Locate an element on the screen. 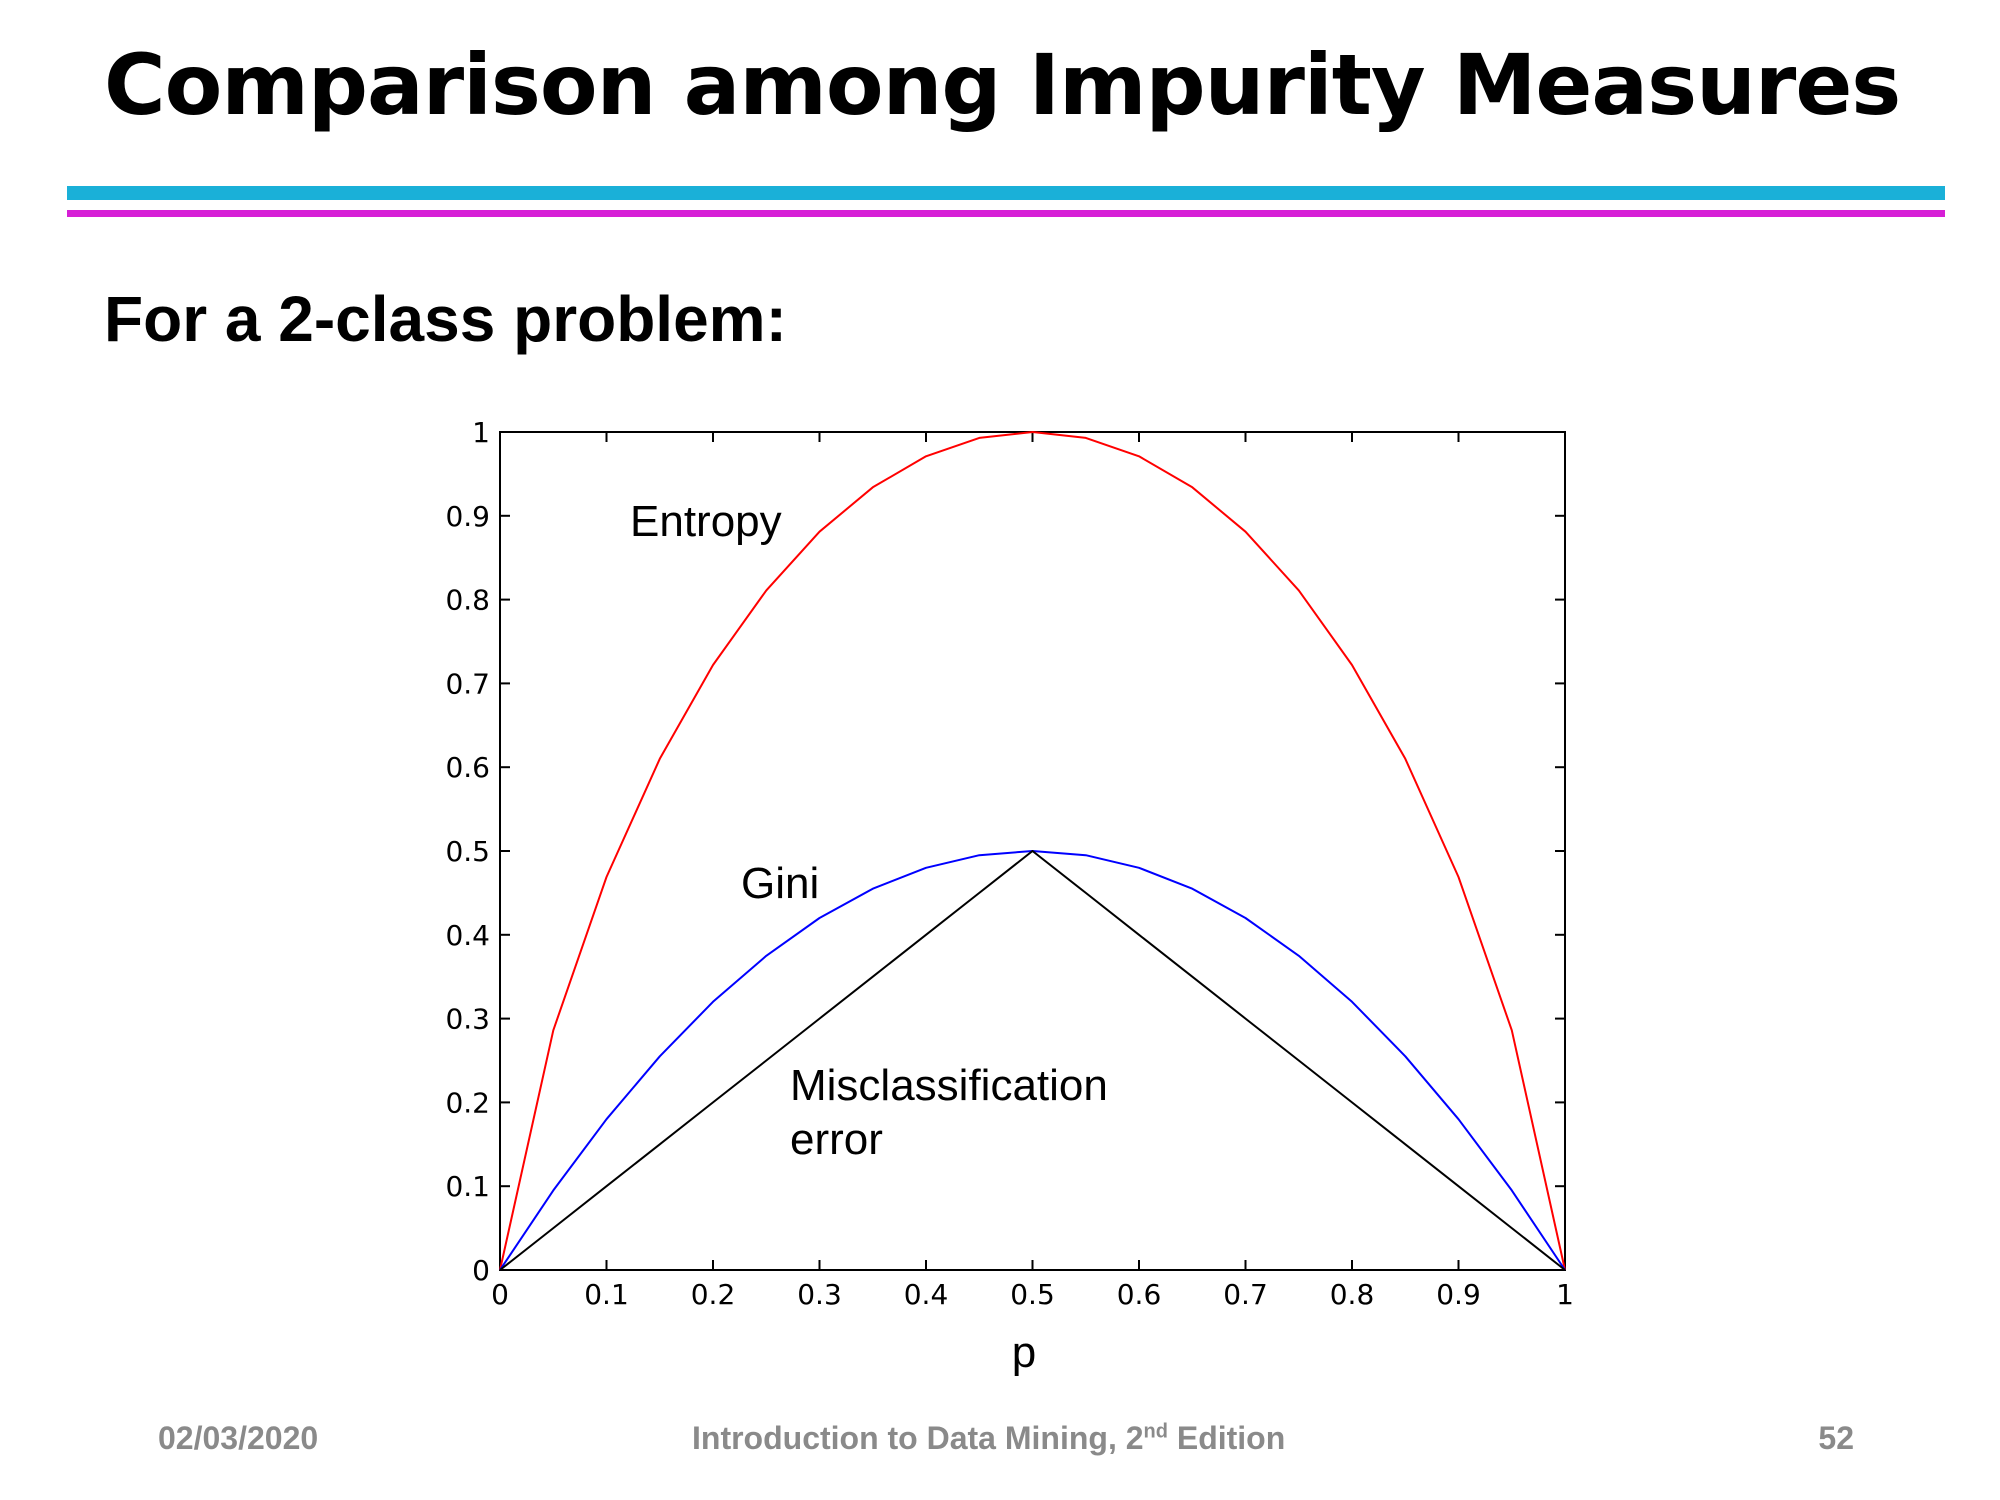 The height and width of the screenshot is (1500, 2000). footer-book-suffix: Edition is located at coordinates (1226, 1438).